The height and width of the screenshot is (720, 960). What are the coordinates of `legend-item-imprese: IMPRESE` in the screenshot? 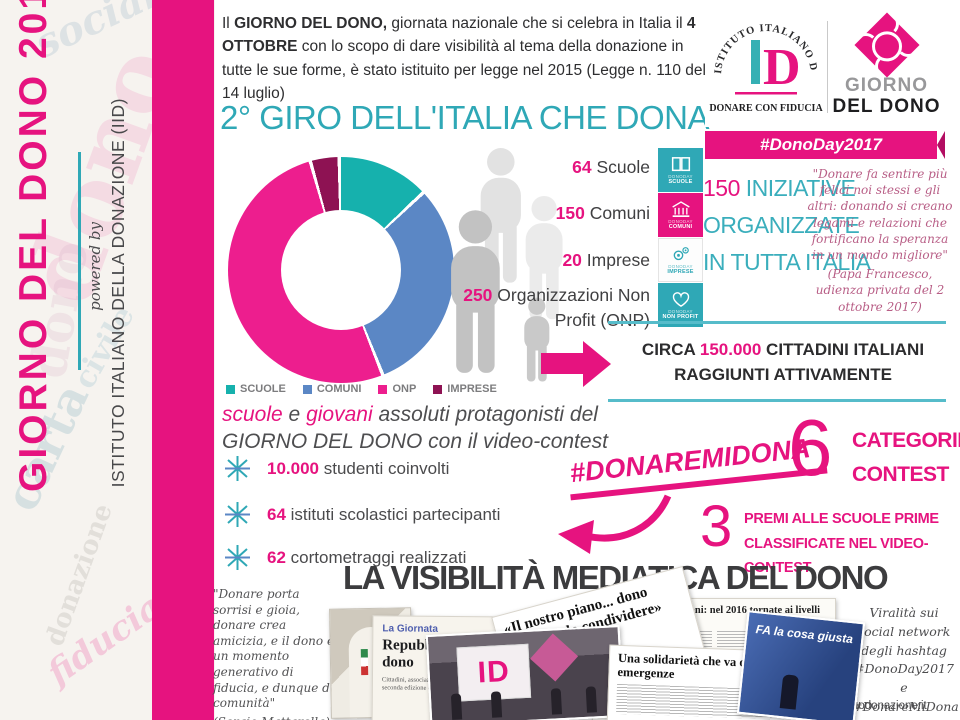 It's located at (465, 389).